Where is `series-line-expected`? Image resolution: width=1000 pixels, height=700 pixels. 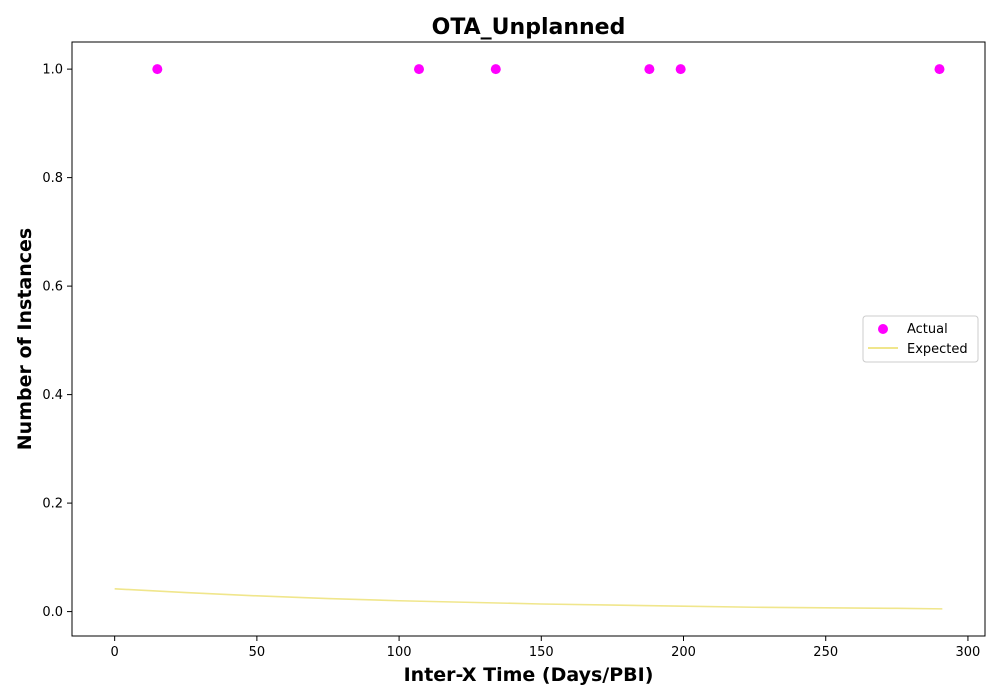 series-line-expected is located at coordinates (528, 599).